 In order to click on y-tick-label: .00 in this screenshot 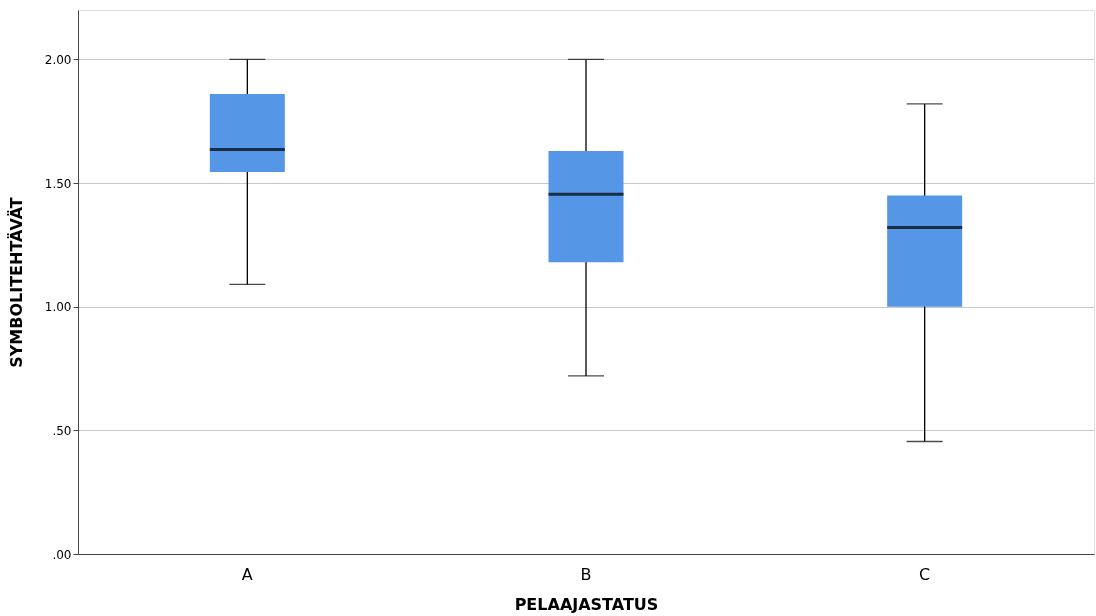, I will do `click(62, 554)`.